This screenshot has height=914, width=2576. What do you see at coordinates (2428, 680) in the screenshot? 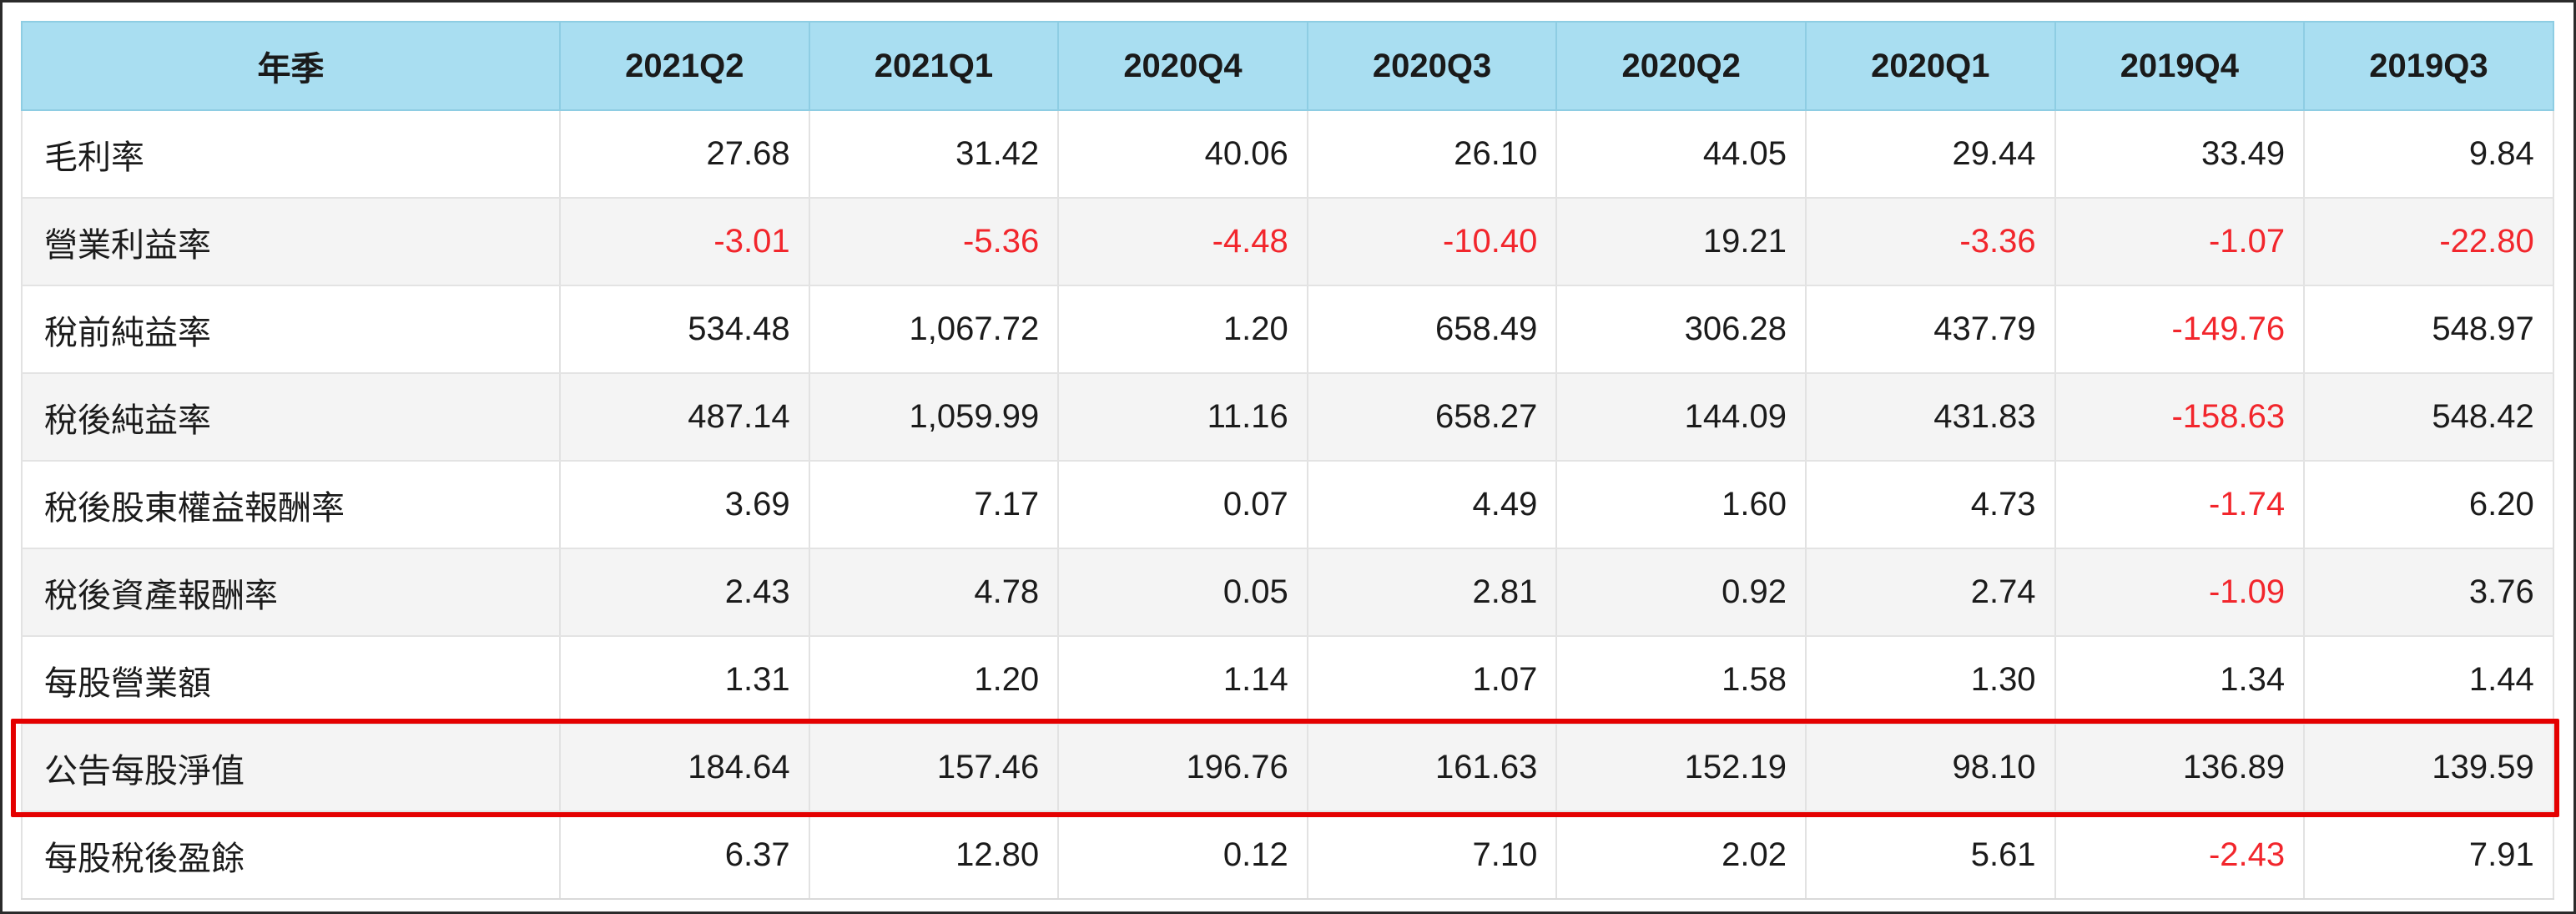
I see `value-cell: 1.44` at bounding box center [2428, 680].